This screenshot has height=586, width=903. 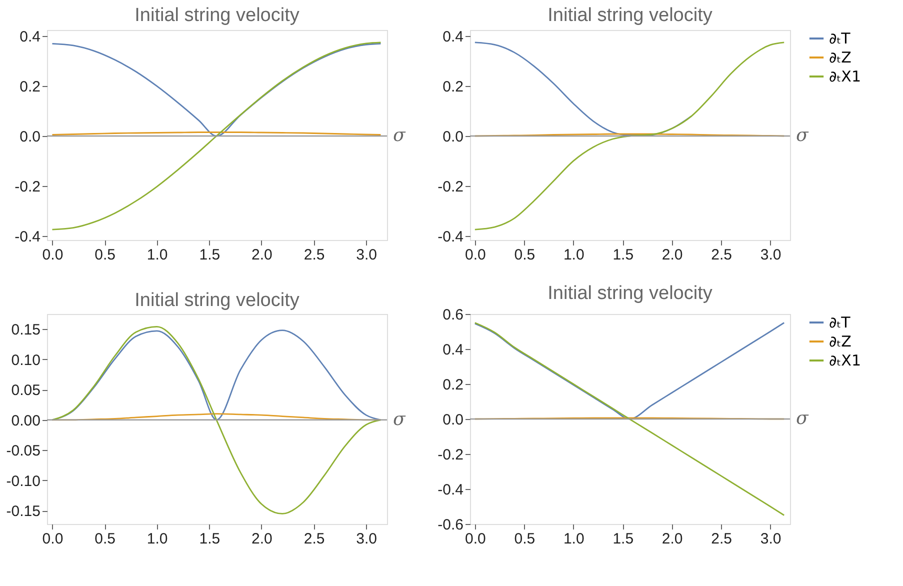 I want to click on y-tick-label: -0.10, so click(x=23, y=481).